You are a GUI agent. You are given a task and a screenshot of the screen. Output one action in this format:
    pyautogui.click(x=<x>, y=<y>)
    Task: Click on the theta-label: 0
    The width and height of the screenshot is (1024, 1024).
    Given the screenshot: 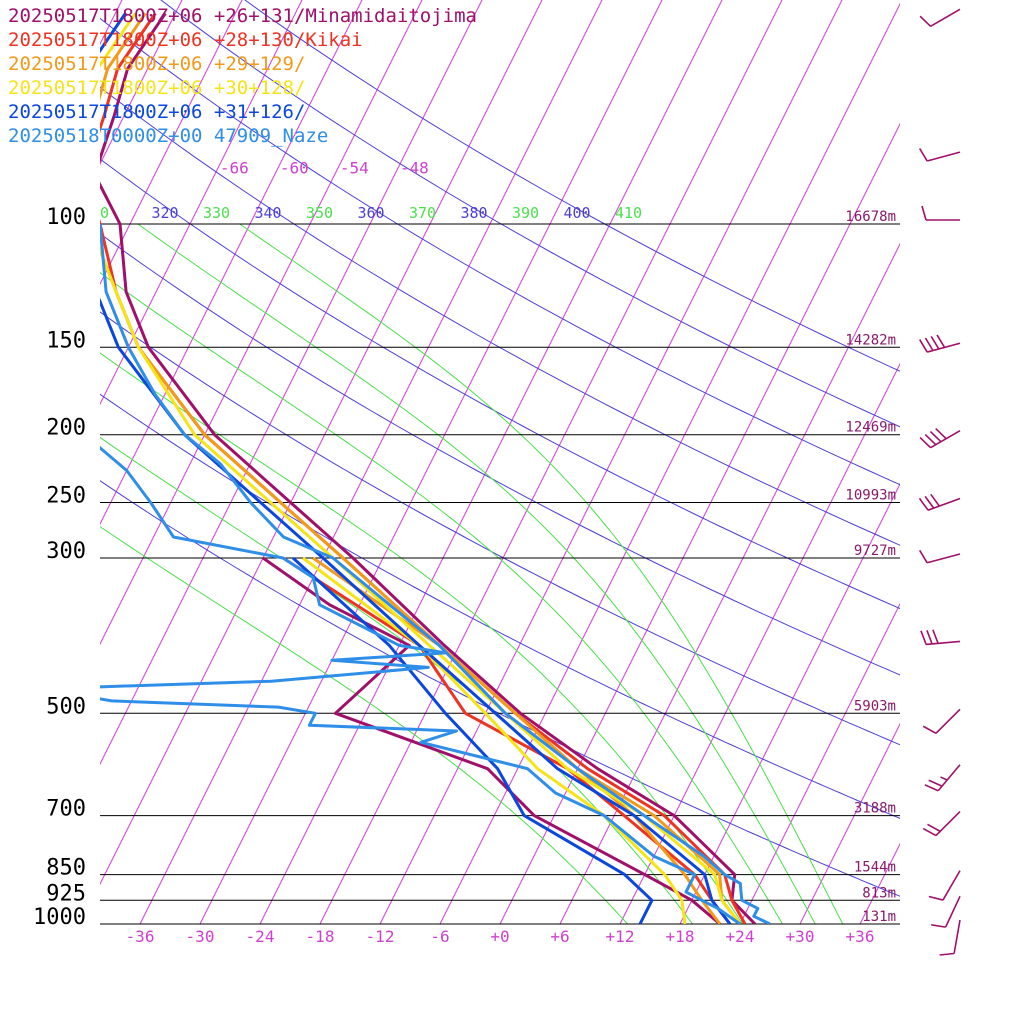 What is the action you would take?
    pyautogui.click(x=104, y=213)
    